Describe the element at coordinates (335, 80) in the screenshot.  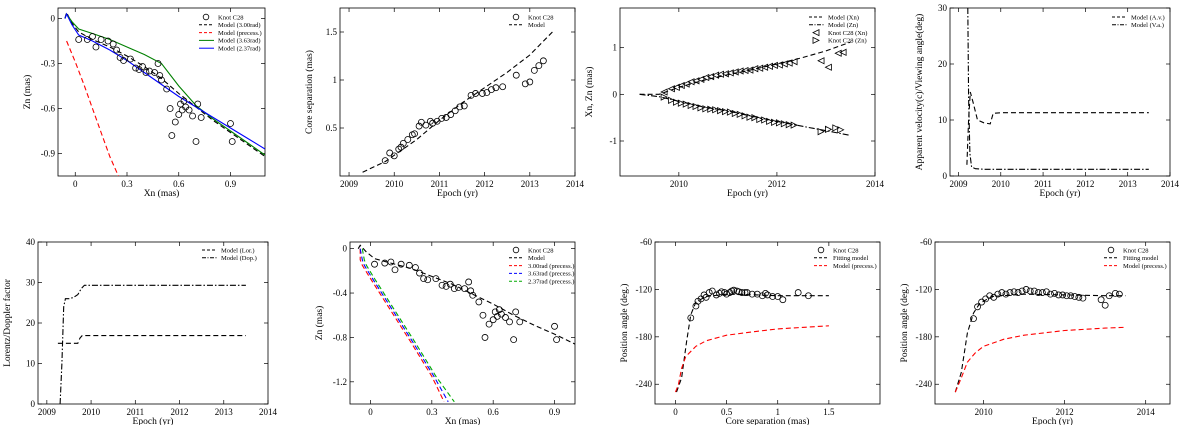
I see `y-tick-label: 1` at that location.